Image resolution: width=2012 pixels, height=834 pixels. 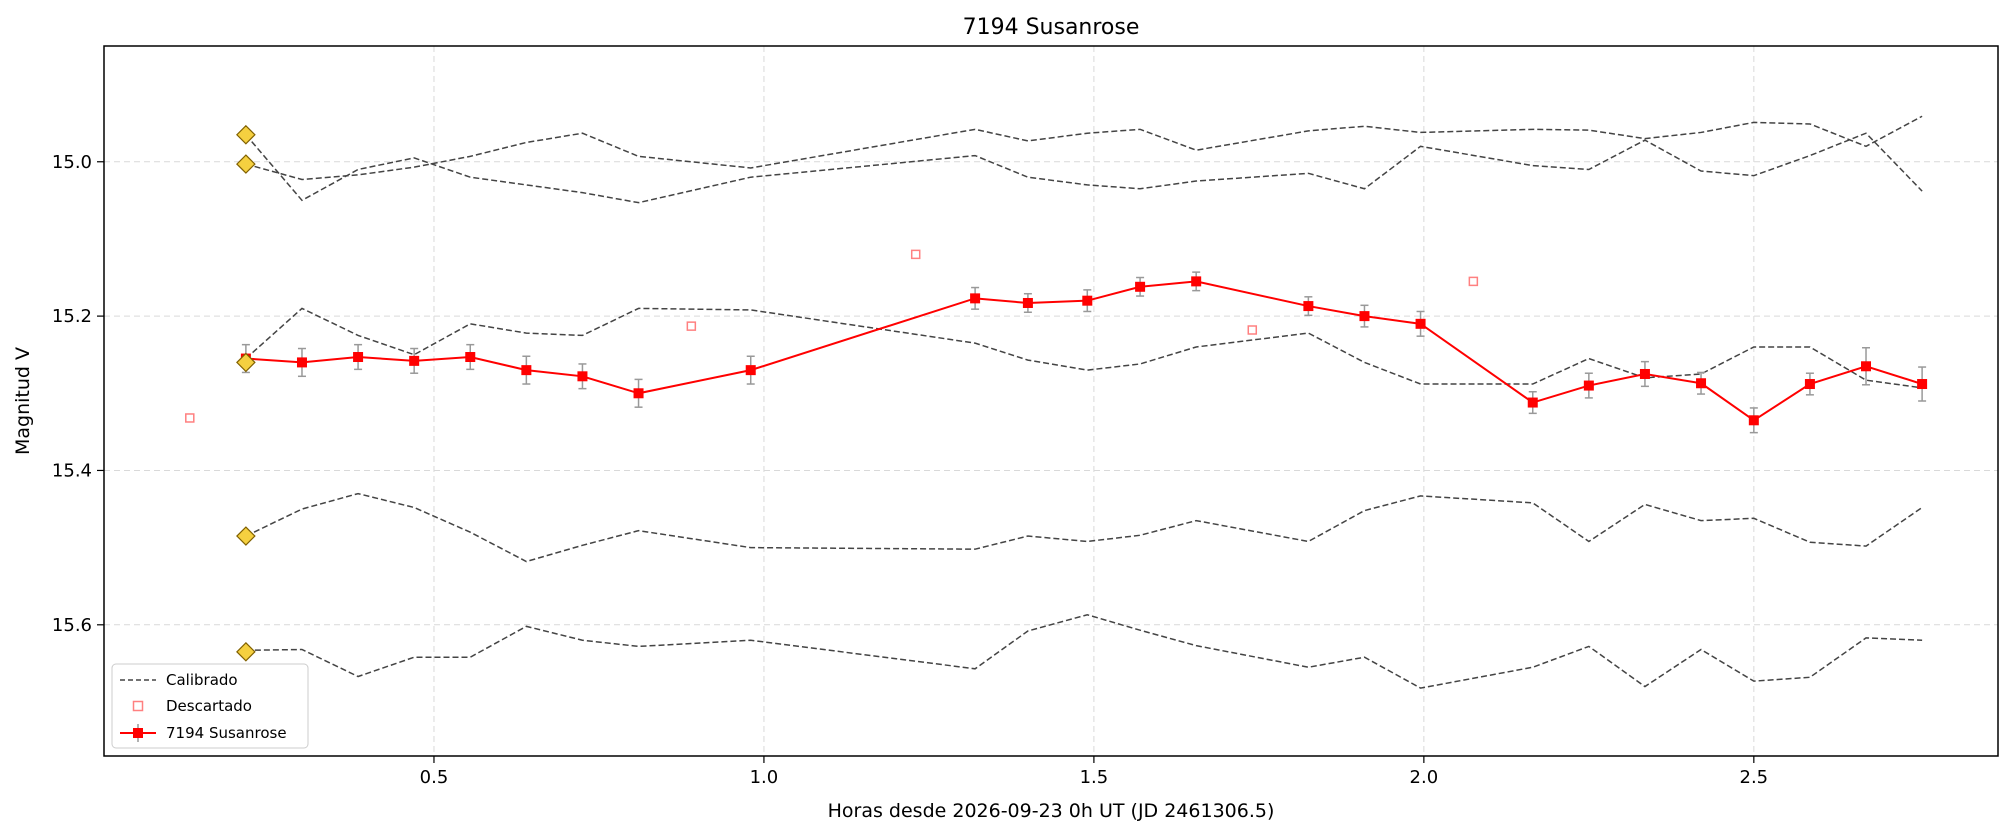 What do you see at coordinates (1754, 777) in the screenshot?
I see `x-tick-label: 2.5` at bounding box center [1754, 777].